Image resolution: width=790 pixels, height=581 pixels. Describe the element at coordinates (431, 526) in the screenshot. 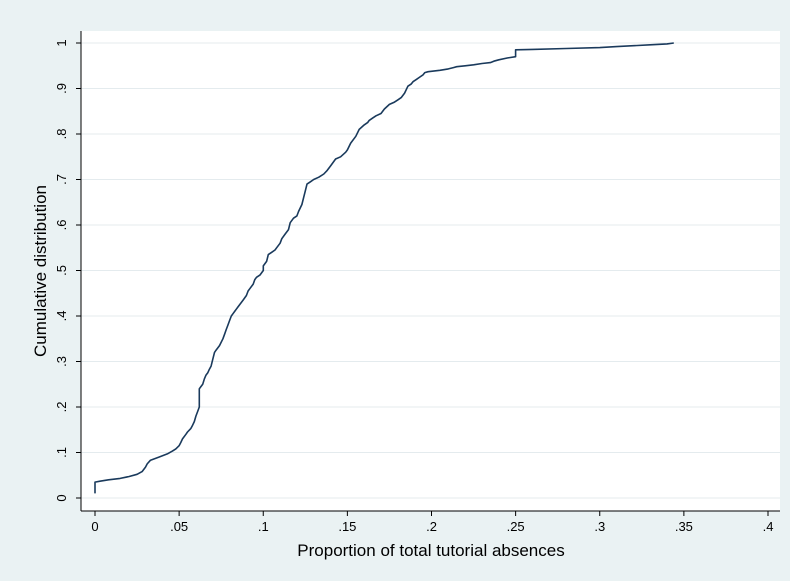

I see `x-tick-label: .2` at that location.